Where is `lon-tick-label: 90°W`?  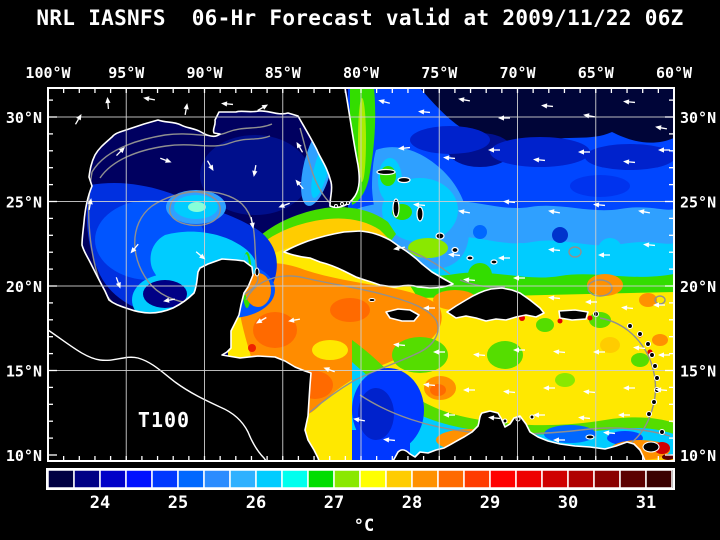 lon-tick-label: 90°W is located at coordinates (204, 73).